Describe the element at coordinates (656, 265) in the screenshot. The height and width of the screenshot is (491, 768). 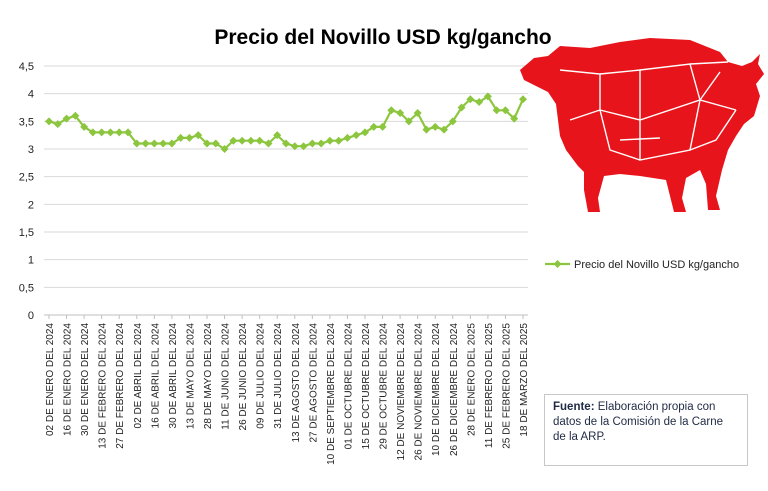
I see `legend-label: Precio del Novillo USD kg/gancho` at that location.